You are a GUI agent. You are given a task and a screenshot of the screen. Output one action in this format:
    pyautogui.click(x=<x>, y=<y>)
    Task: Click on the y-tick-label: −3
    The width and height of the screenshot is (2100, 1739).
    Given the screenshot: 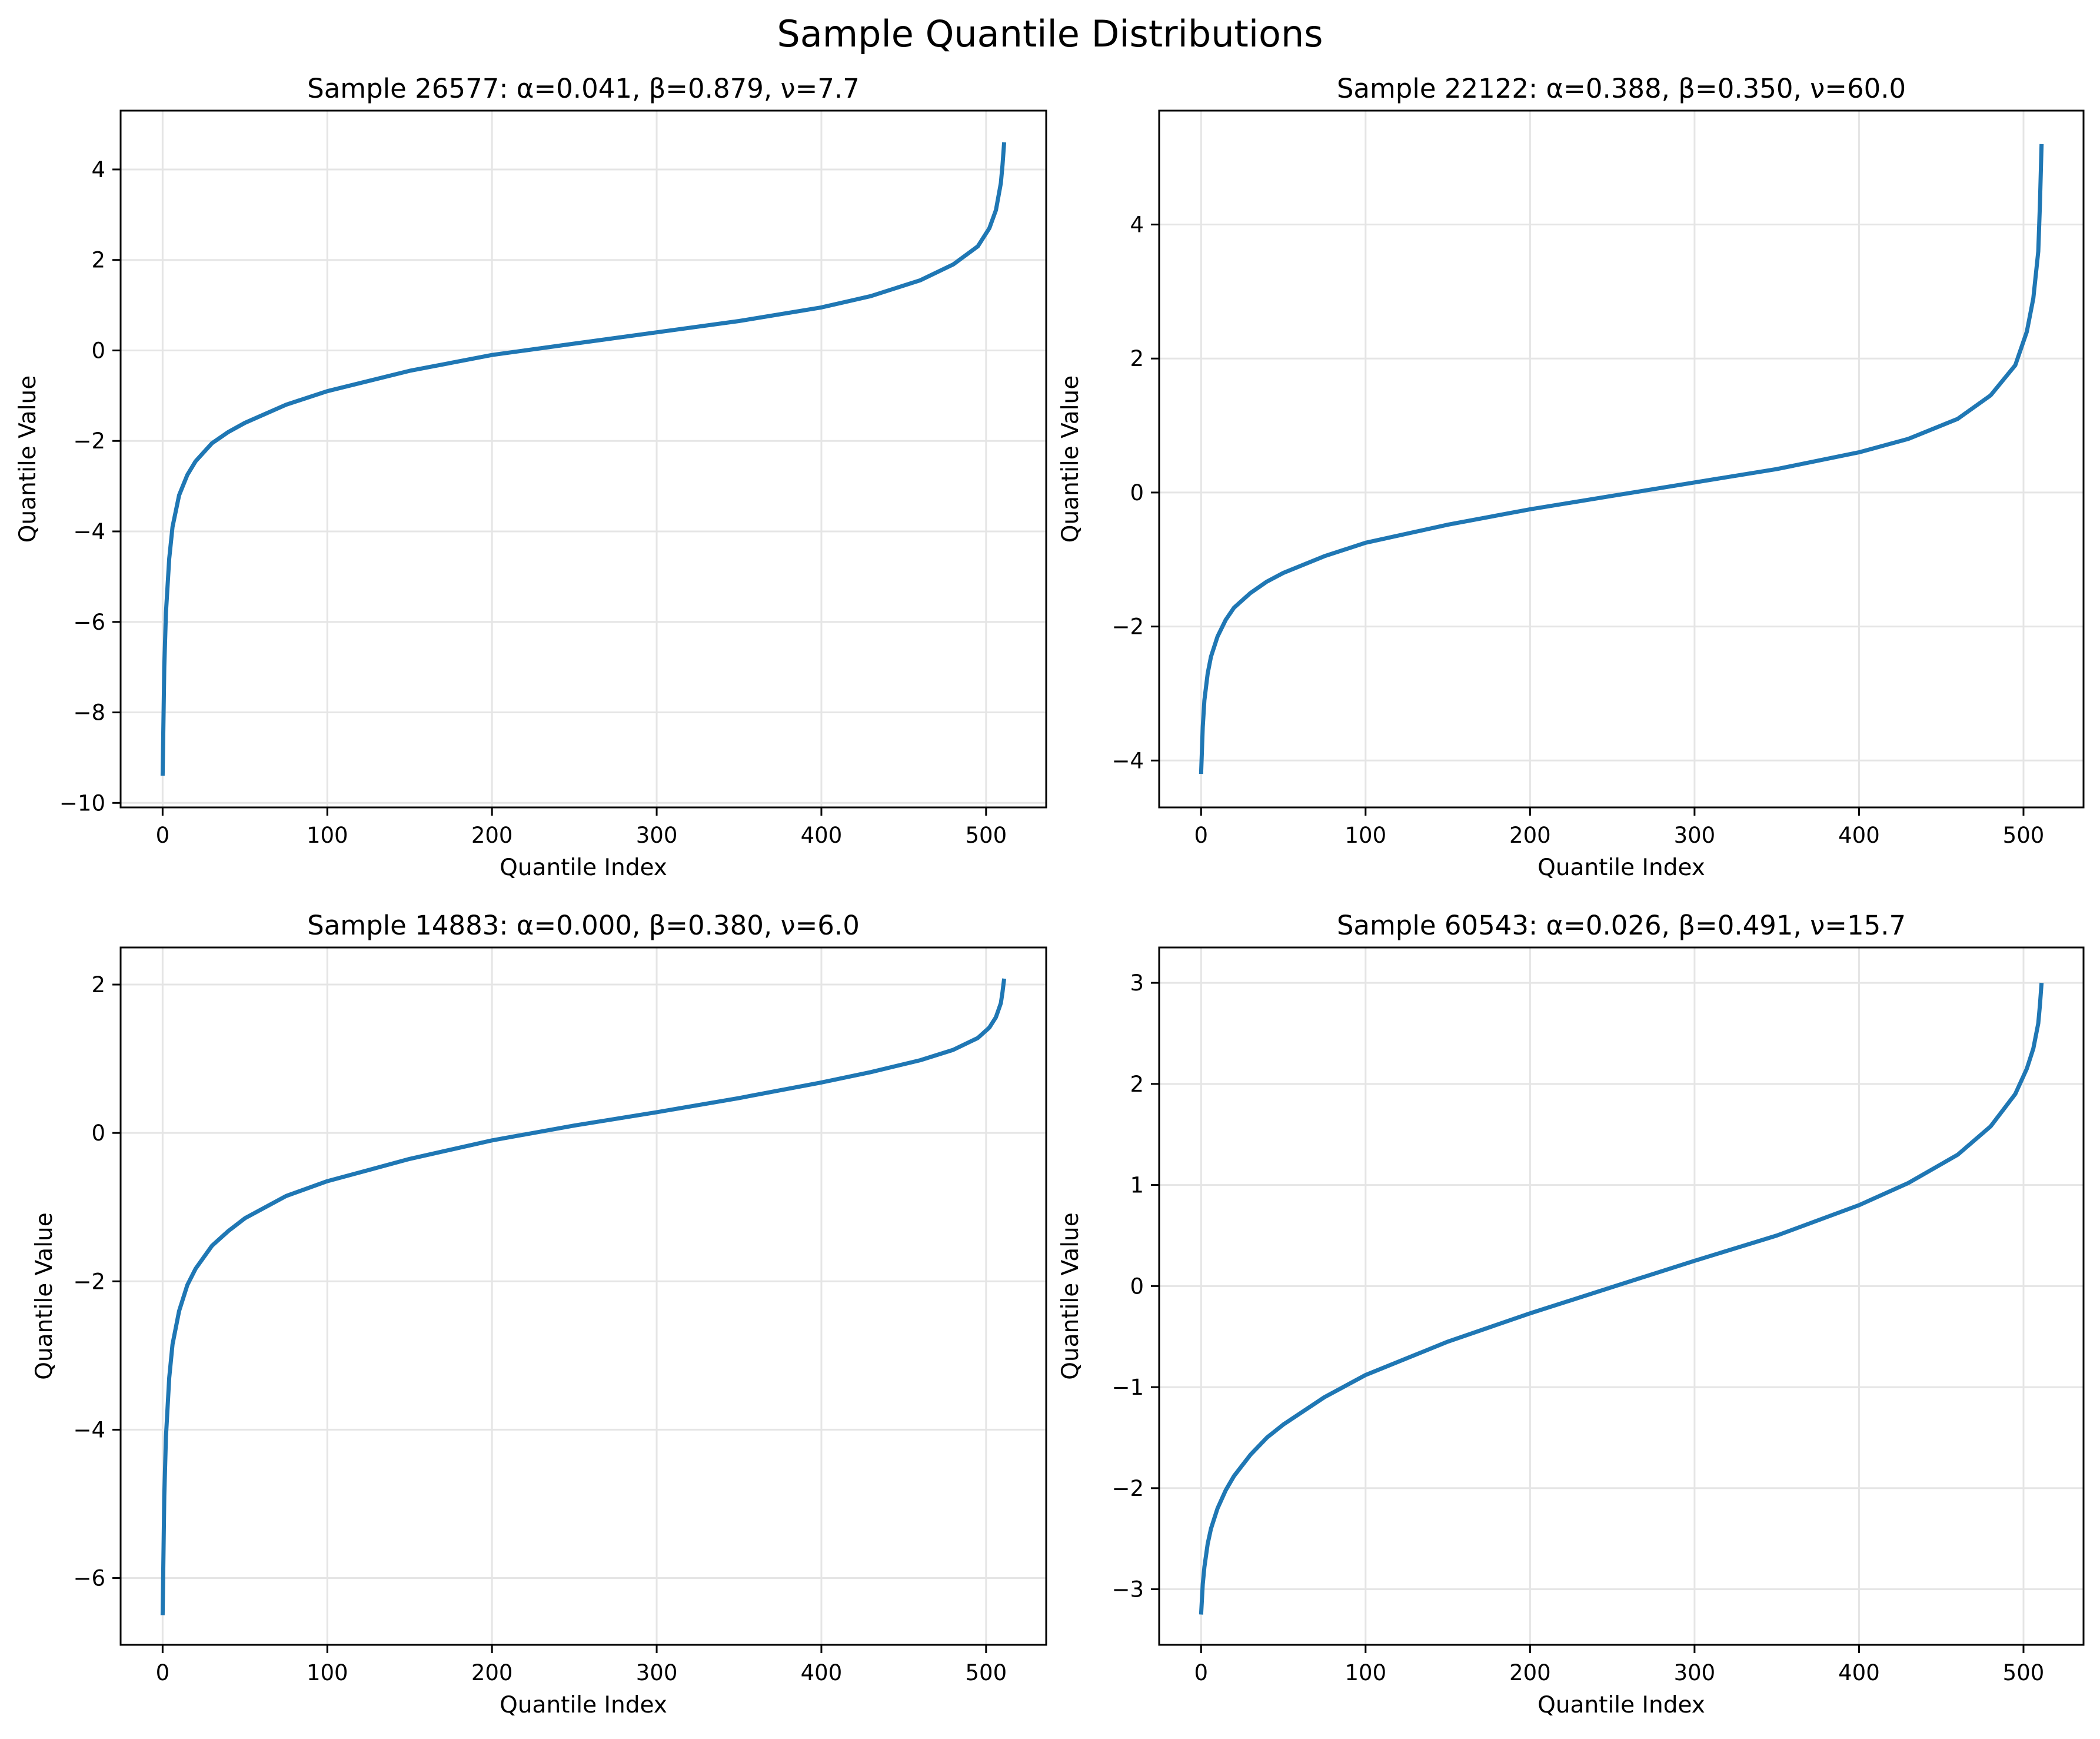 What is the action you would take?
    pyautogui.click(x=1127, y=1589)
    